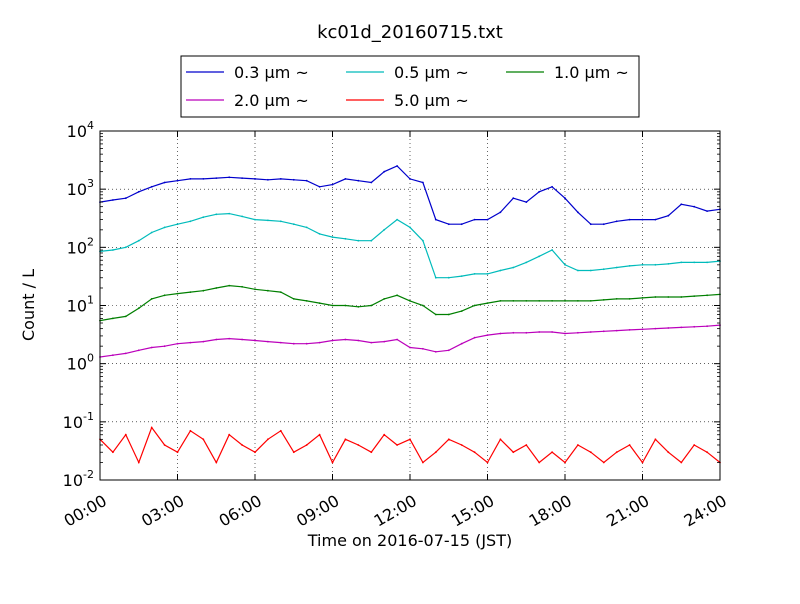  What do you see at coordinates (78, 304) in the screenshot?
I see `y-tick-labels: 10⁻² 10⁻¹ 10⁰ 10¹ 10² 10³ 10⁴` at bounding box center [78, 304].